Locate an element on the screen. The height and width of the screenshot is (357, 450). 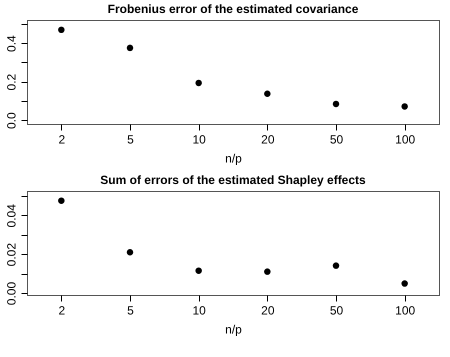
y-tick-label: 0.02 is located at coordinates (11, 254).